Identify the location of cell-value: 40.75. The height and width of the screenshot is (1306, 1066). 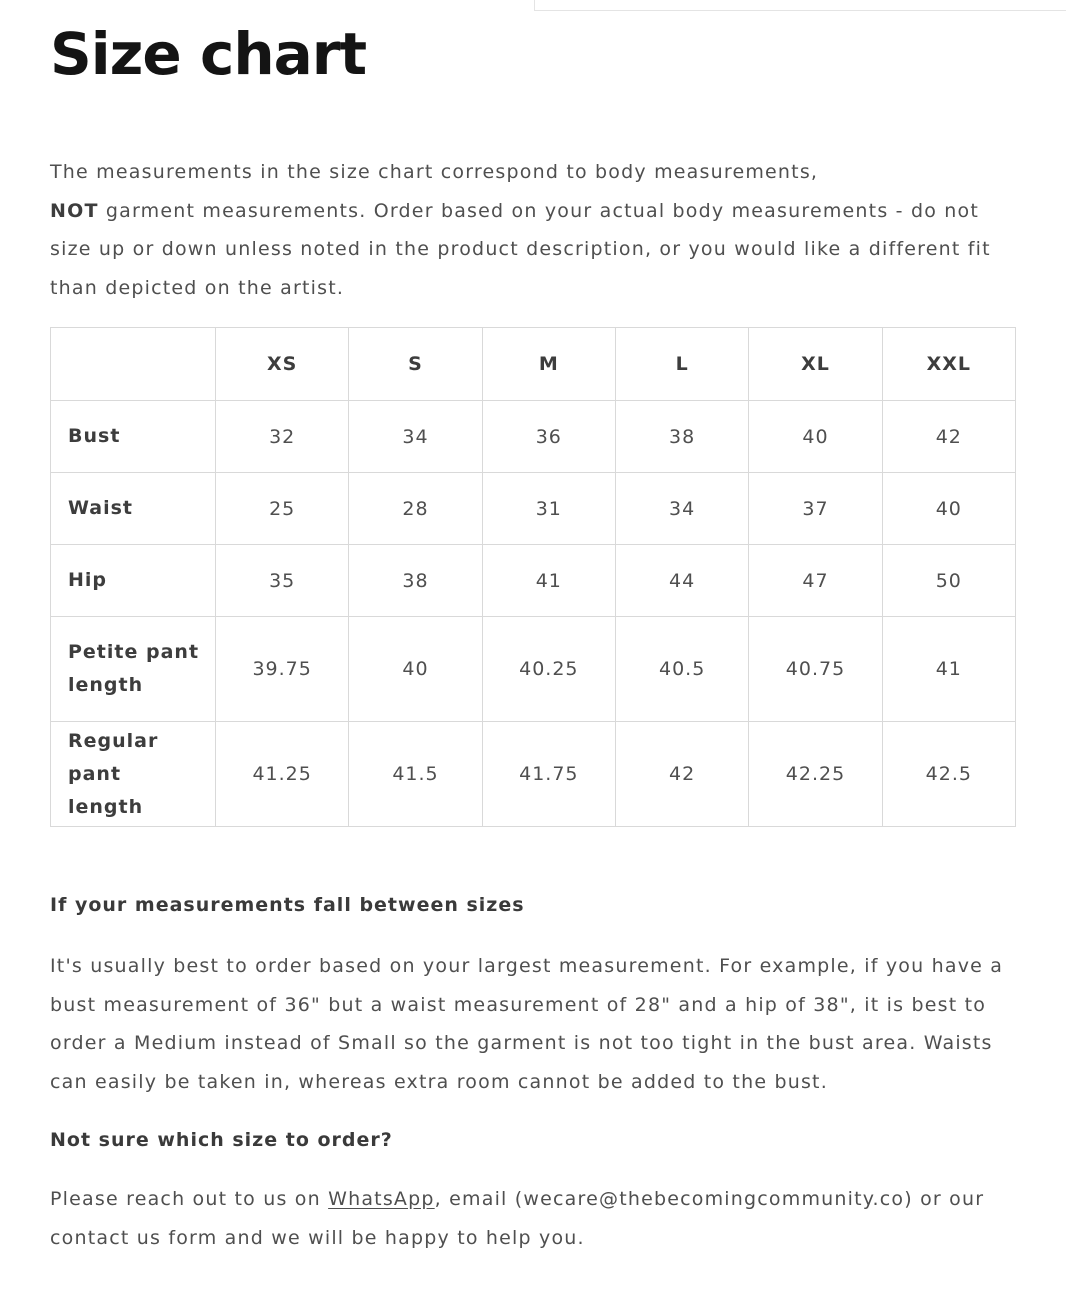
(815, 669).